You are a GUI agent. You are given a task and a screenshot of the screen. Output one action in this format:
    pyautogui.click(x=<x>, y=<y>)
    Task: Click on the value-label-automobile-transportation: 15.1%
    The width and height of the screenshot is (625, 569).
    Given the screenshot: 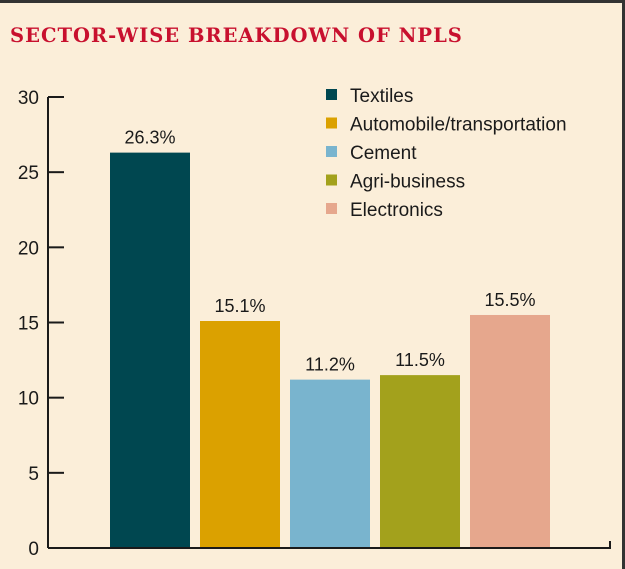 What is the action you would take?
    pyautogui.click(x=239, y=306)
    